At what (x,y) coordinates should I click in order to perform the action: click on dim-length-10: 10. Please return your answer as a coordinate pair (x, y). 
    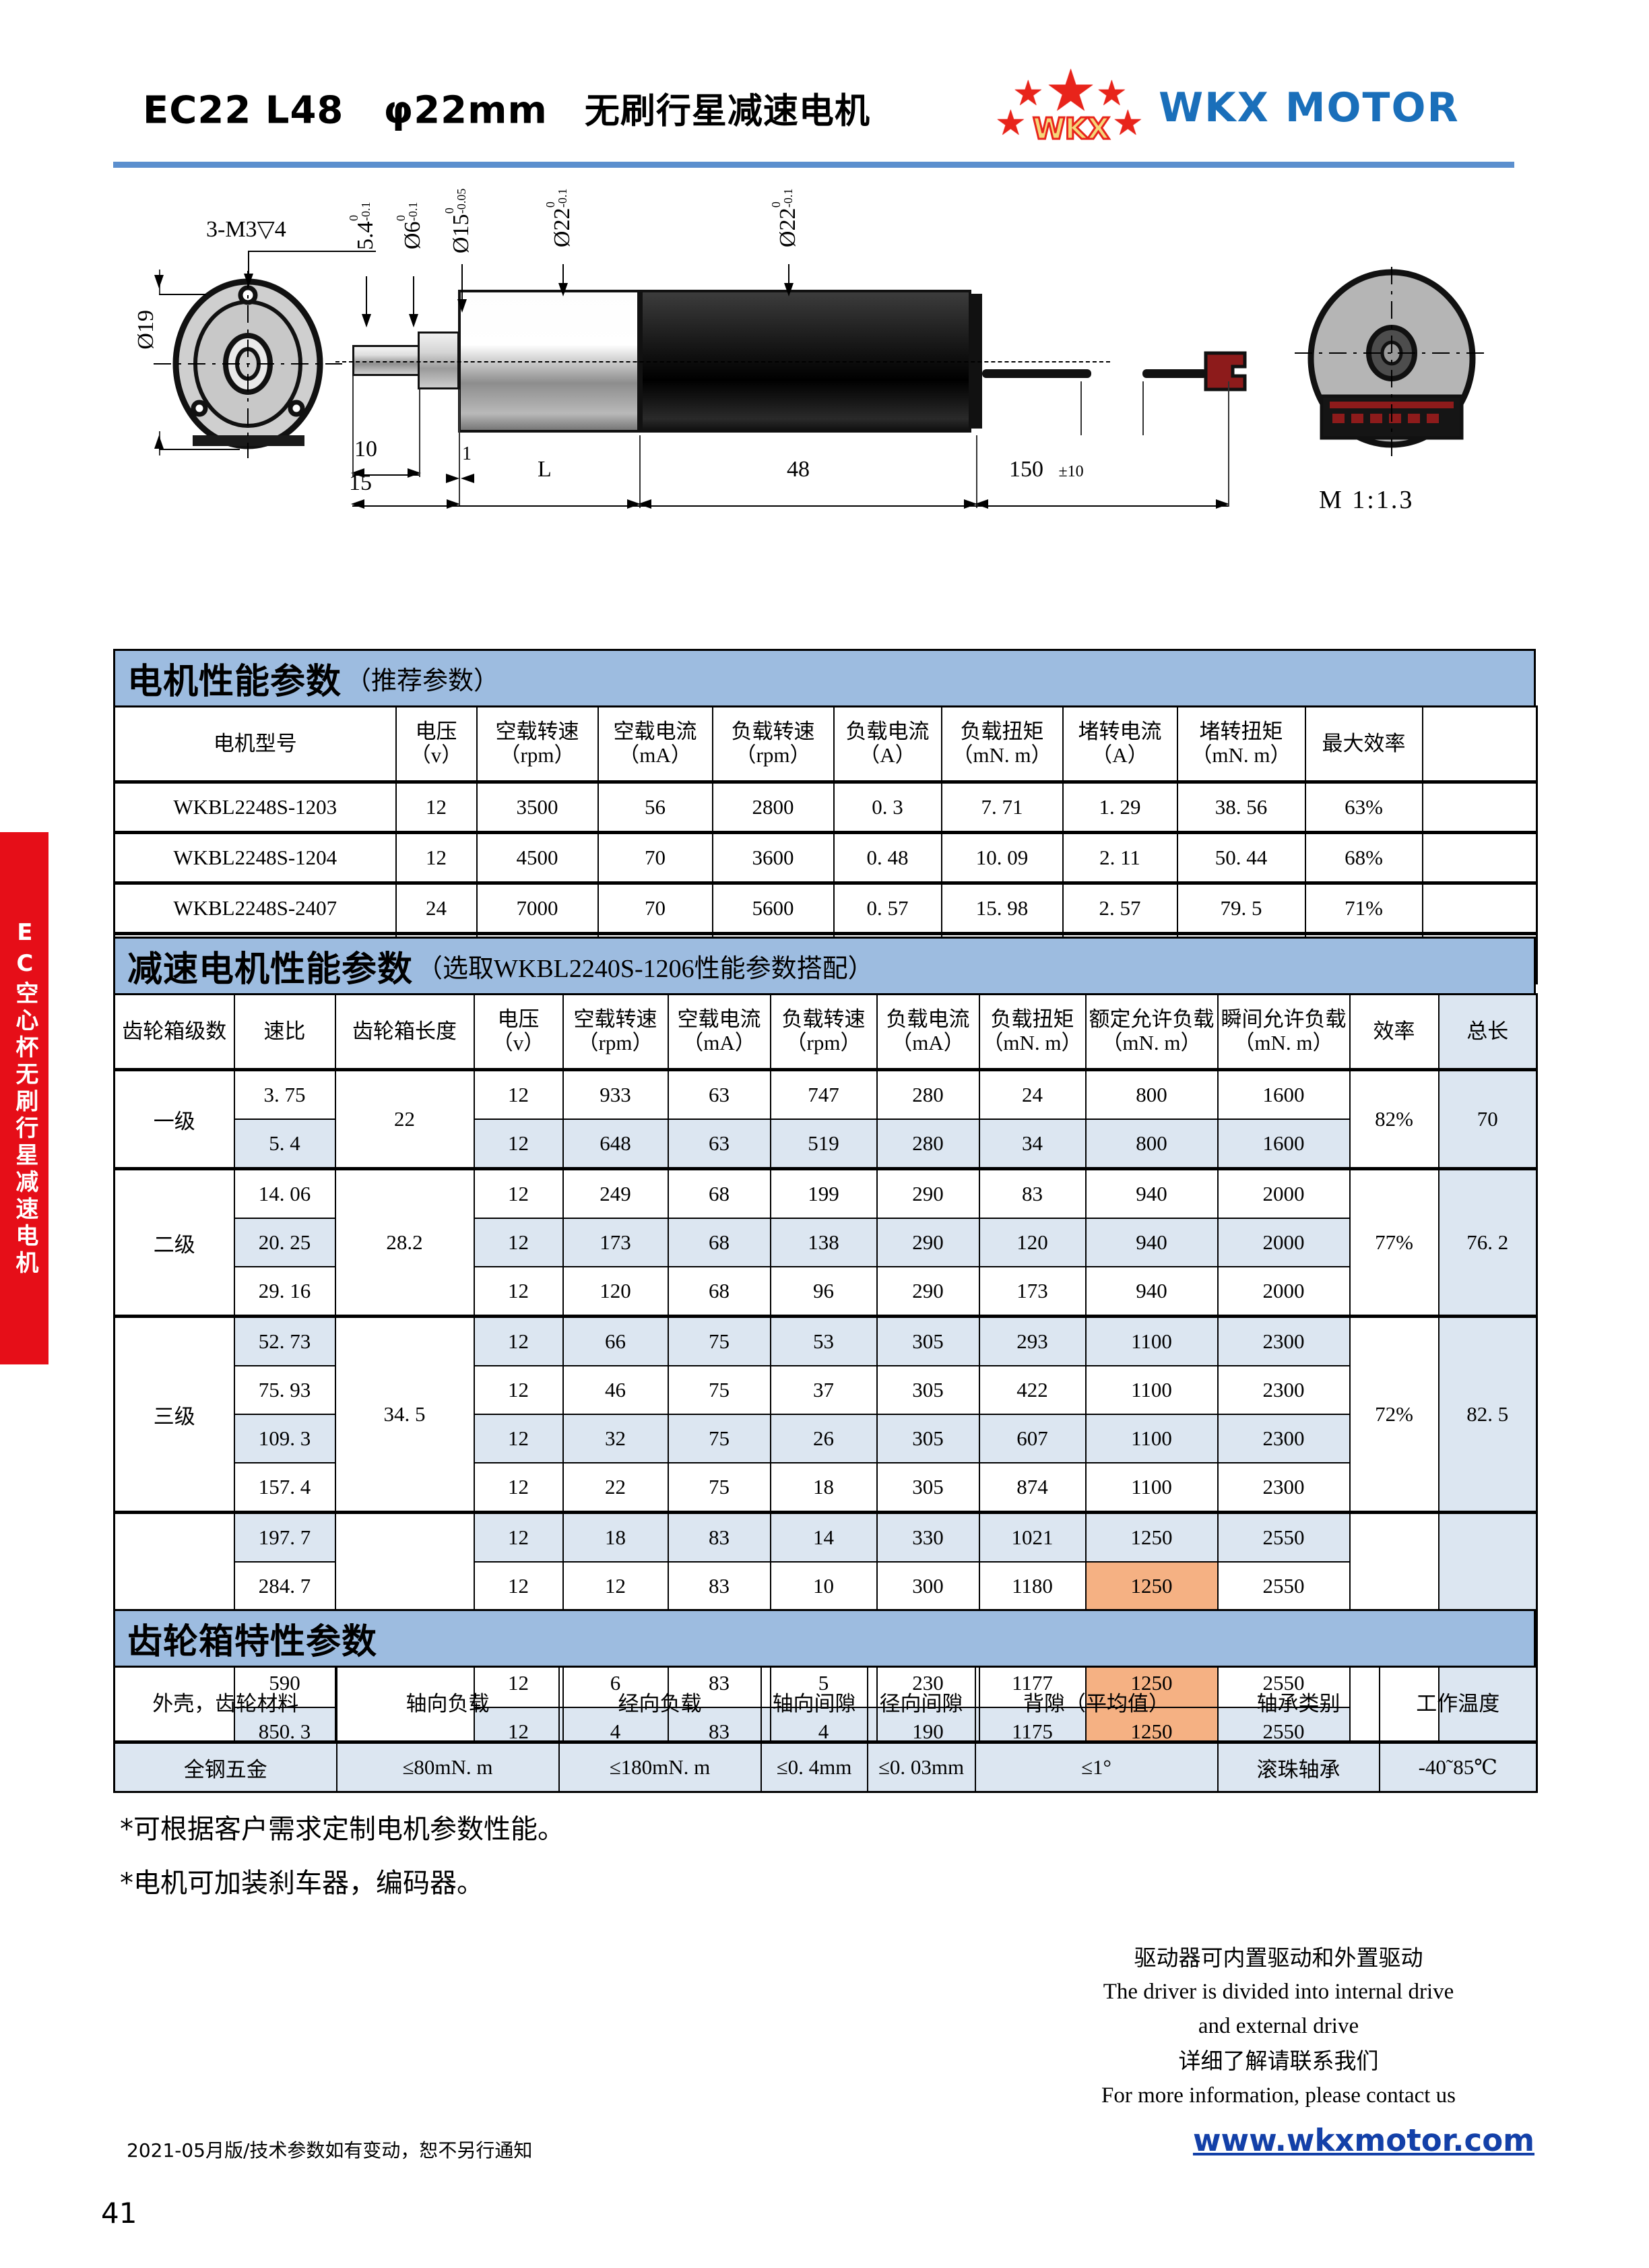
    Looking at the image, I should click on (365, 450).